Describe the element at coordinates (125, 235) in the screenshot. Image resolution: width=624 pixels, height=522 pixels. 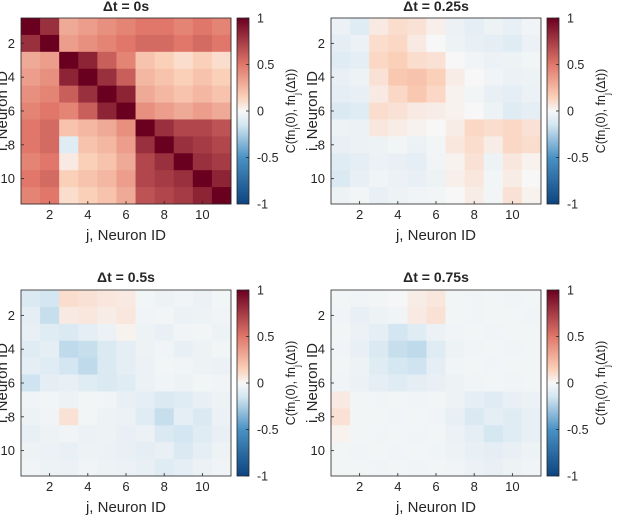
I see `x-axis-label: j, Neuron ID` at that location.